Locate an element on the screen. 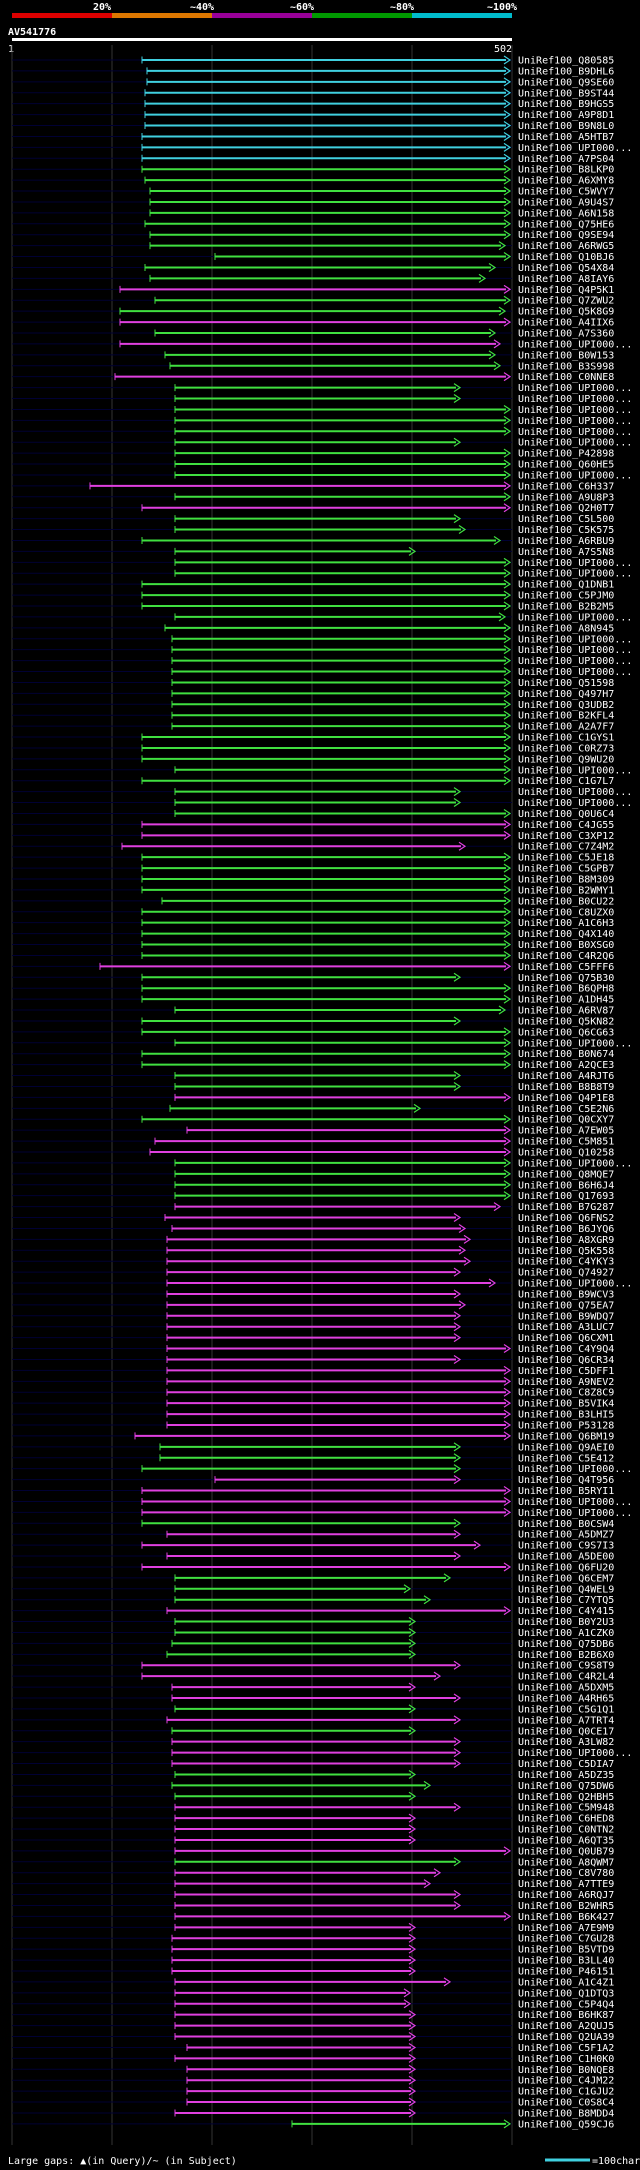 The width and height of the screenshot is (640, 2170). hit-label: UniRef100_A5DZ35 is located at coordinates (566, 1775).